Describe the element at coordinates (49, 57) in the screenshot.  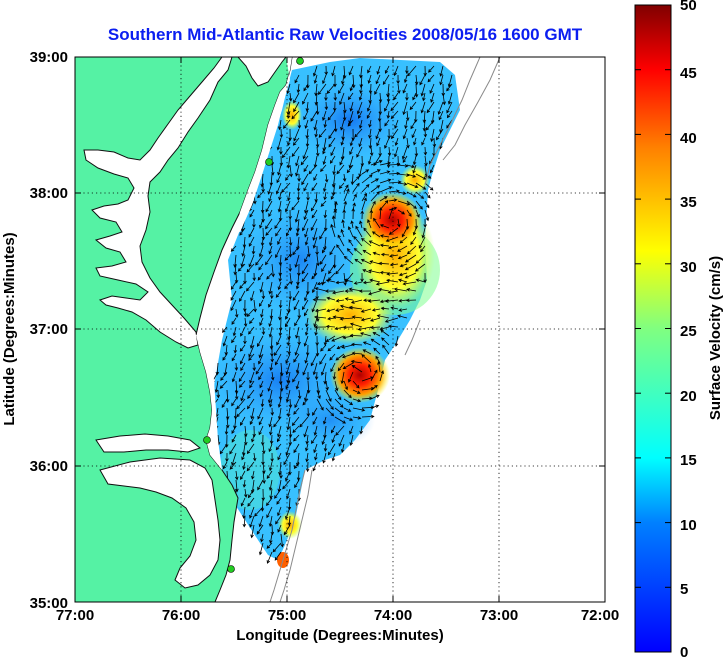
I see `y-tick-label: 39:00` at that location.